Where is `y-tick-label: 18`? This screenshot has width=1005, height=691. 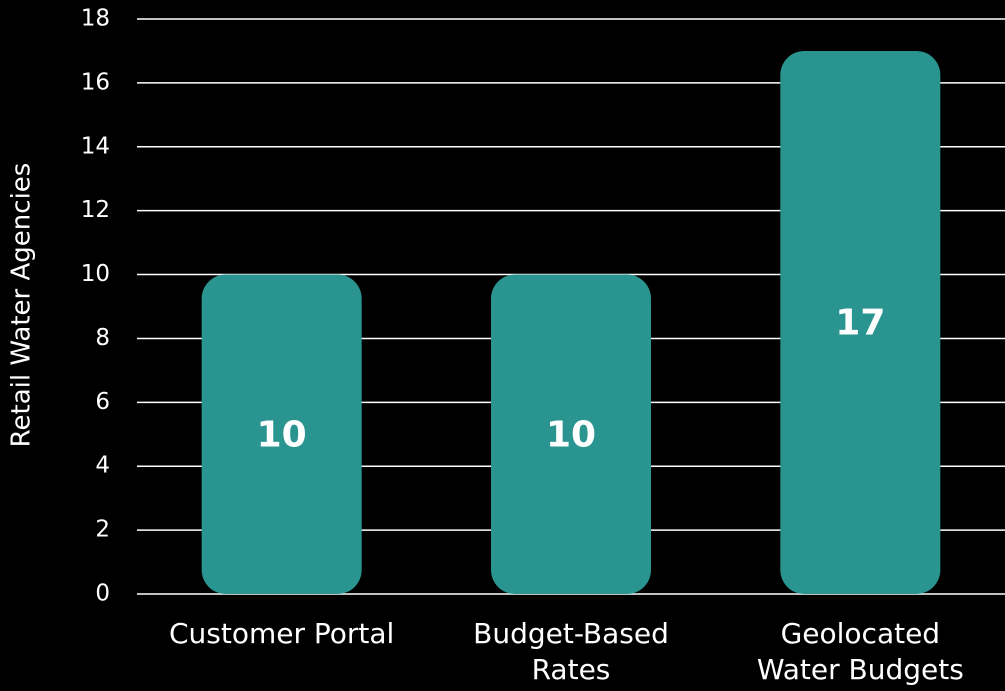 y-tick-label: 18 is located at coordinates (95, 19).